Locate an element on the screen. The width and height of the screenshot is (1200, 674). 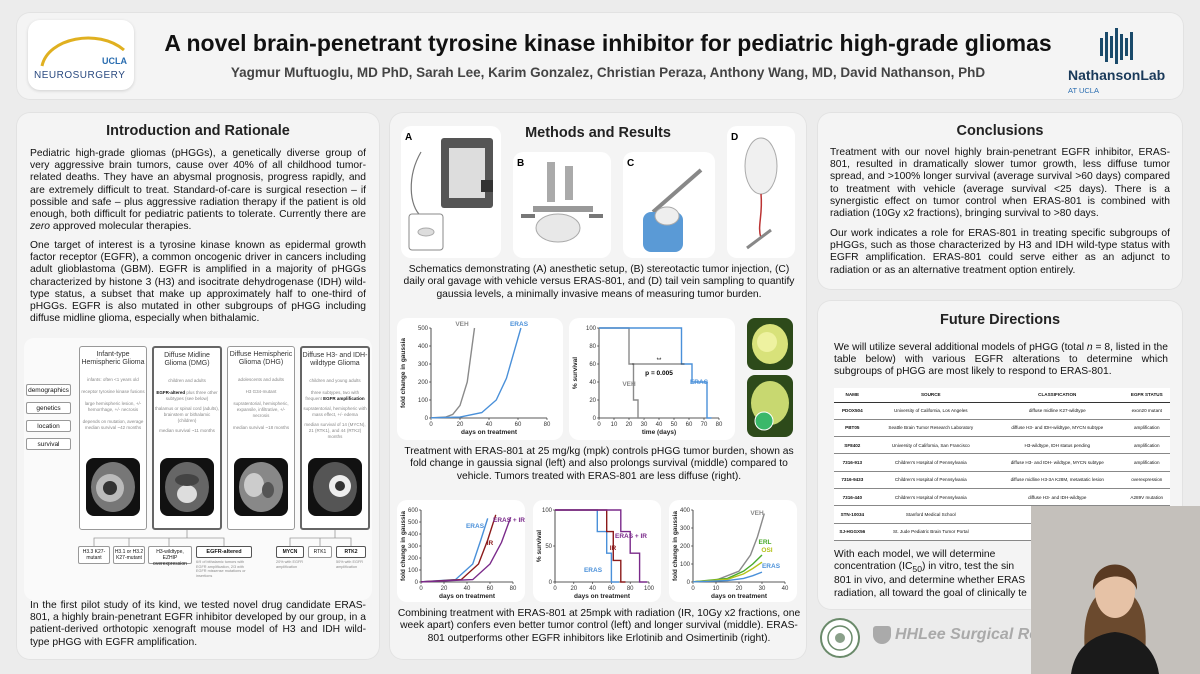
y-tick-label: 80 is located at coordinates (592, 347).